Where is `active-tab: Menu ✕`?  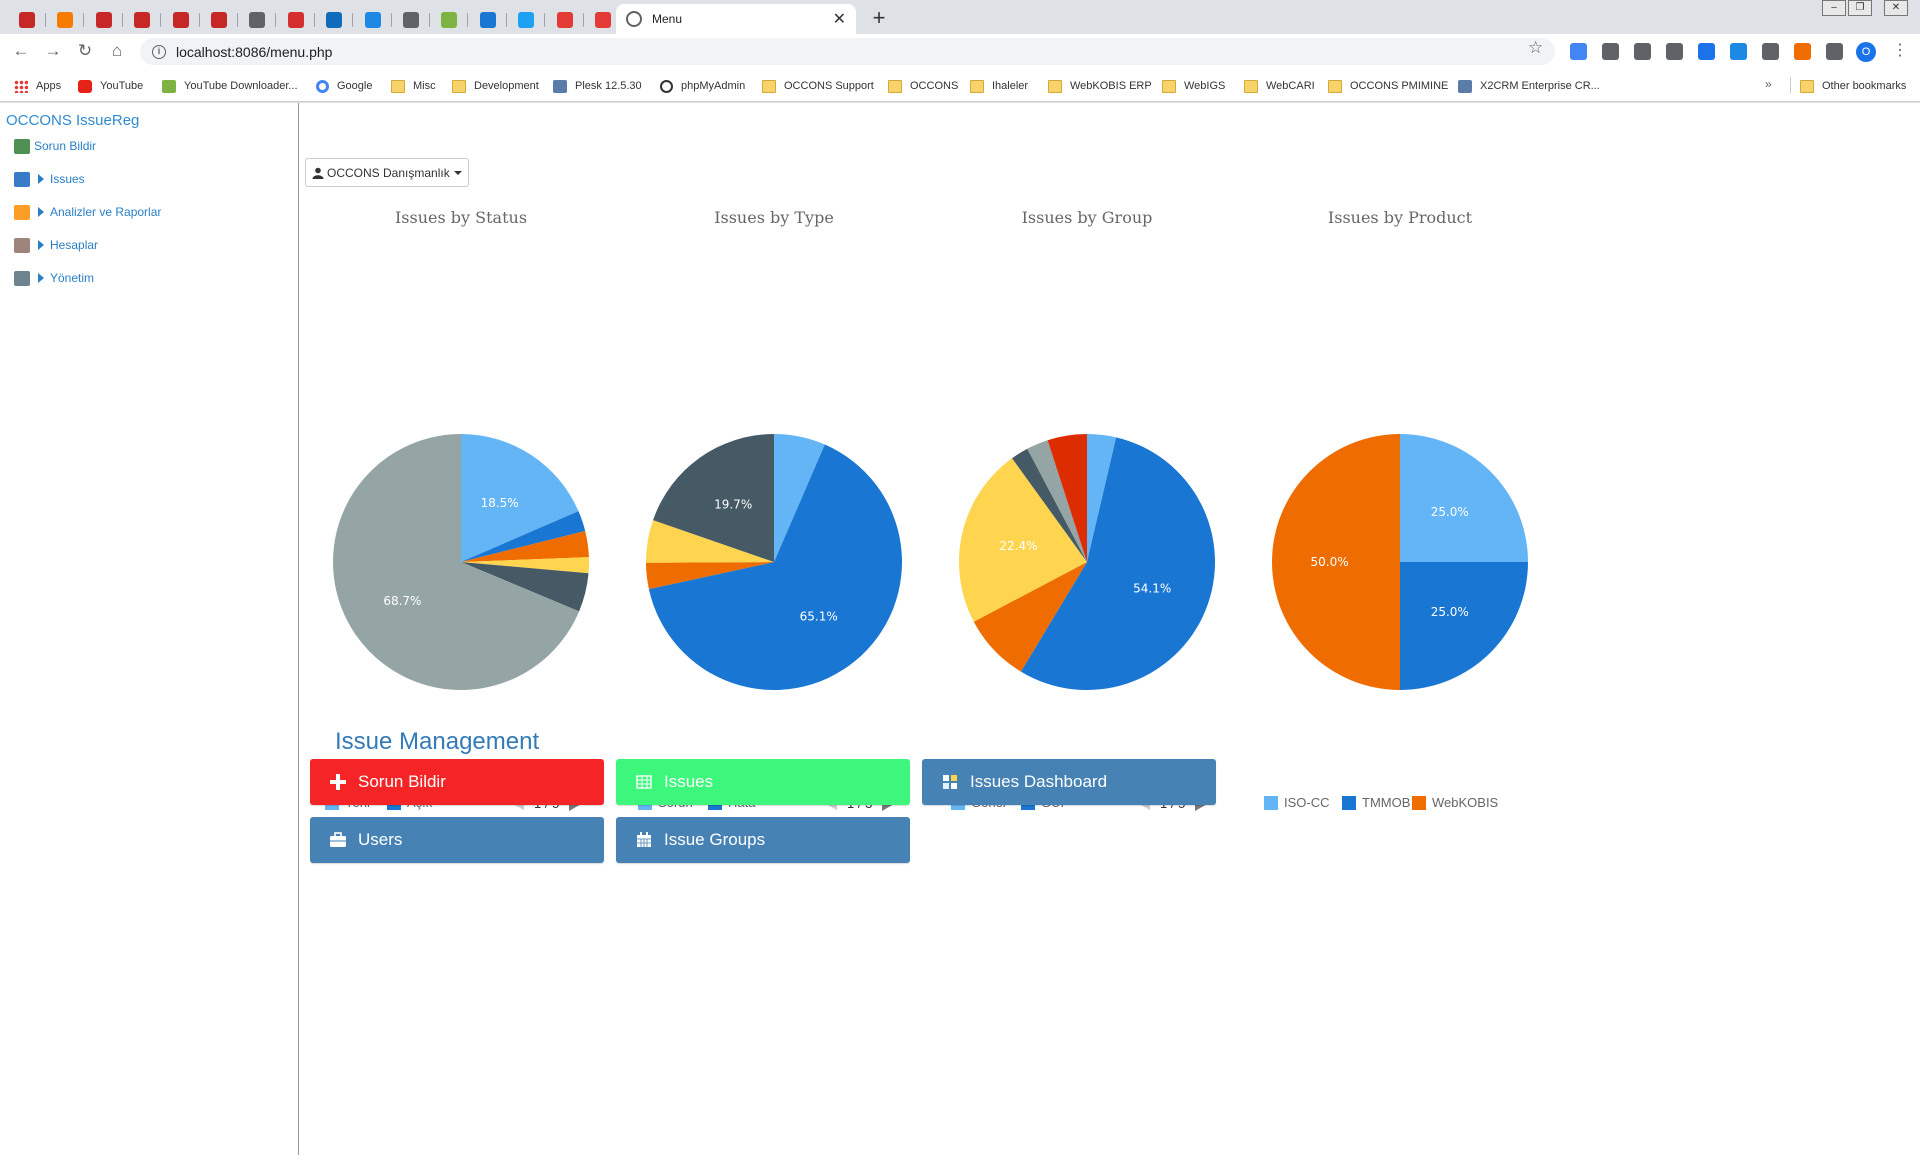 active-tab: Menu ✕ is located at coordinates (736, 19).